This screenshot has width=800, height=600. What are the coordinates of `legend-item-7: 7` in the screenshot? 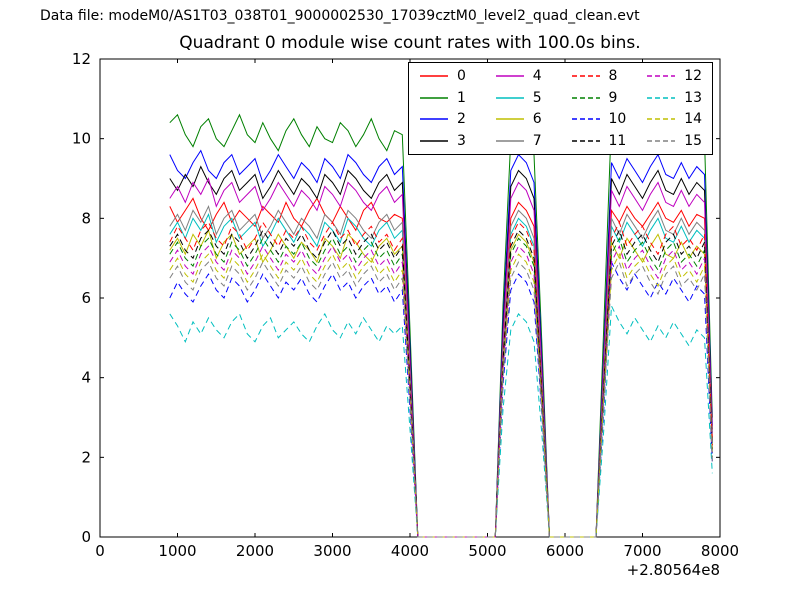 It's located at (523, 141).